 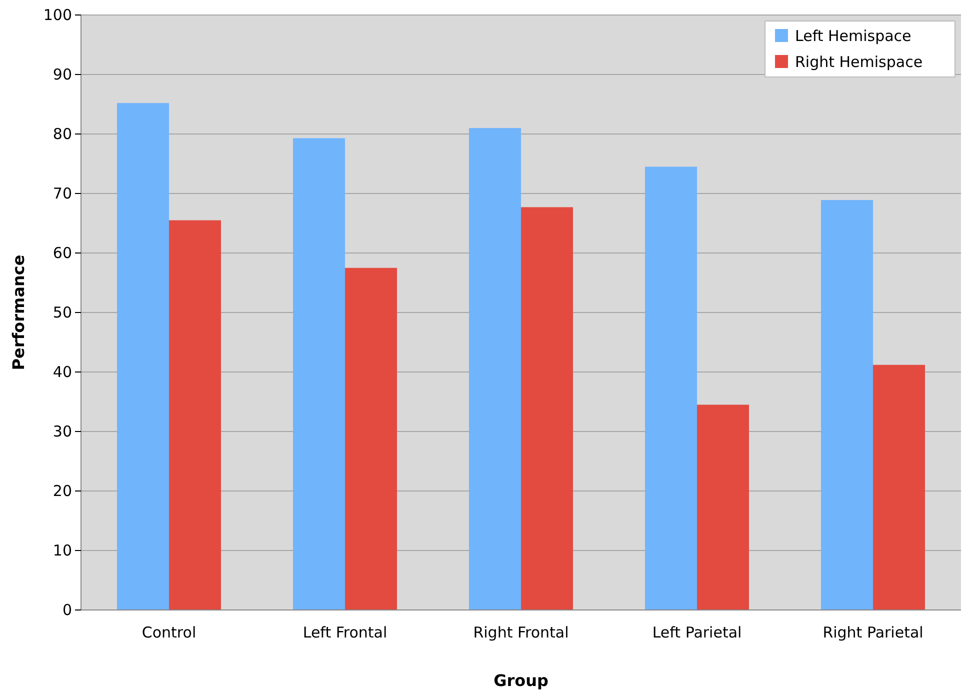 I want to click on legend-label: Right Hemispace, so click(x=859, y=62).